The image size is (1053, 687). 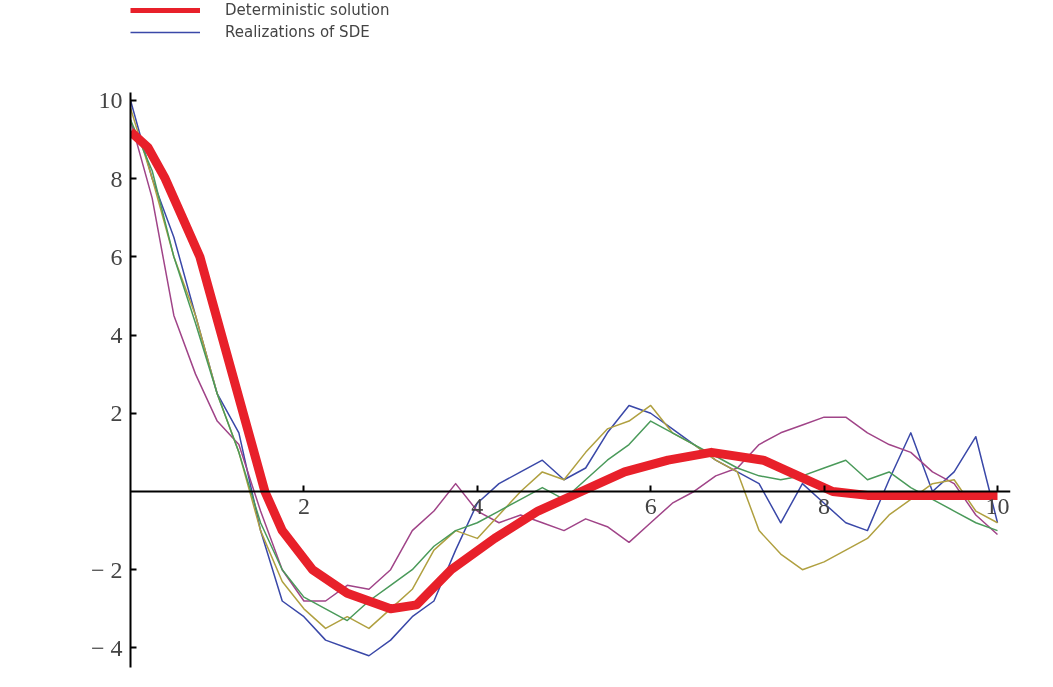 What do you see at coordinates (650, 506) in the screenshot?
I see `x-tick-label: 6` at bounding box center [650, 506].